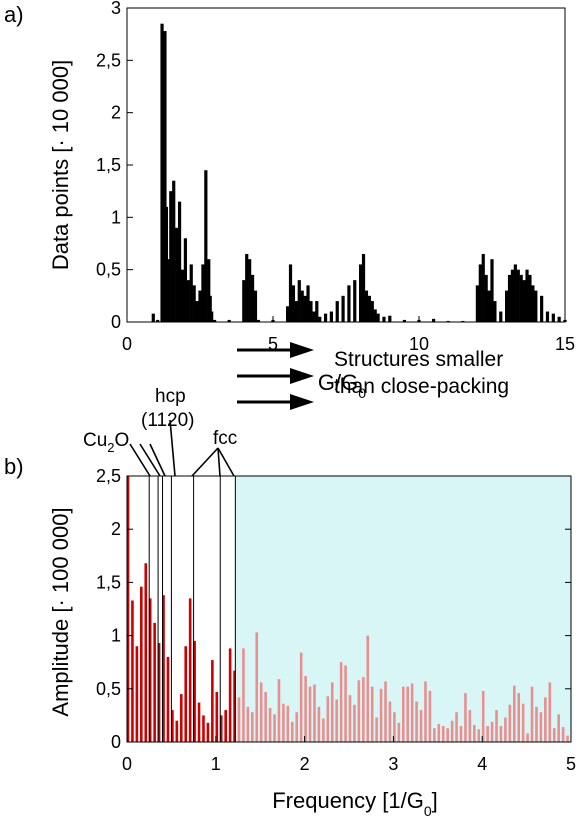 This screenshot has height=830, width=582. I want to click on x-tick-label-b: 2, so click(305, 764).